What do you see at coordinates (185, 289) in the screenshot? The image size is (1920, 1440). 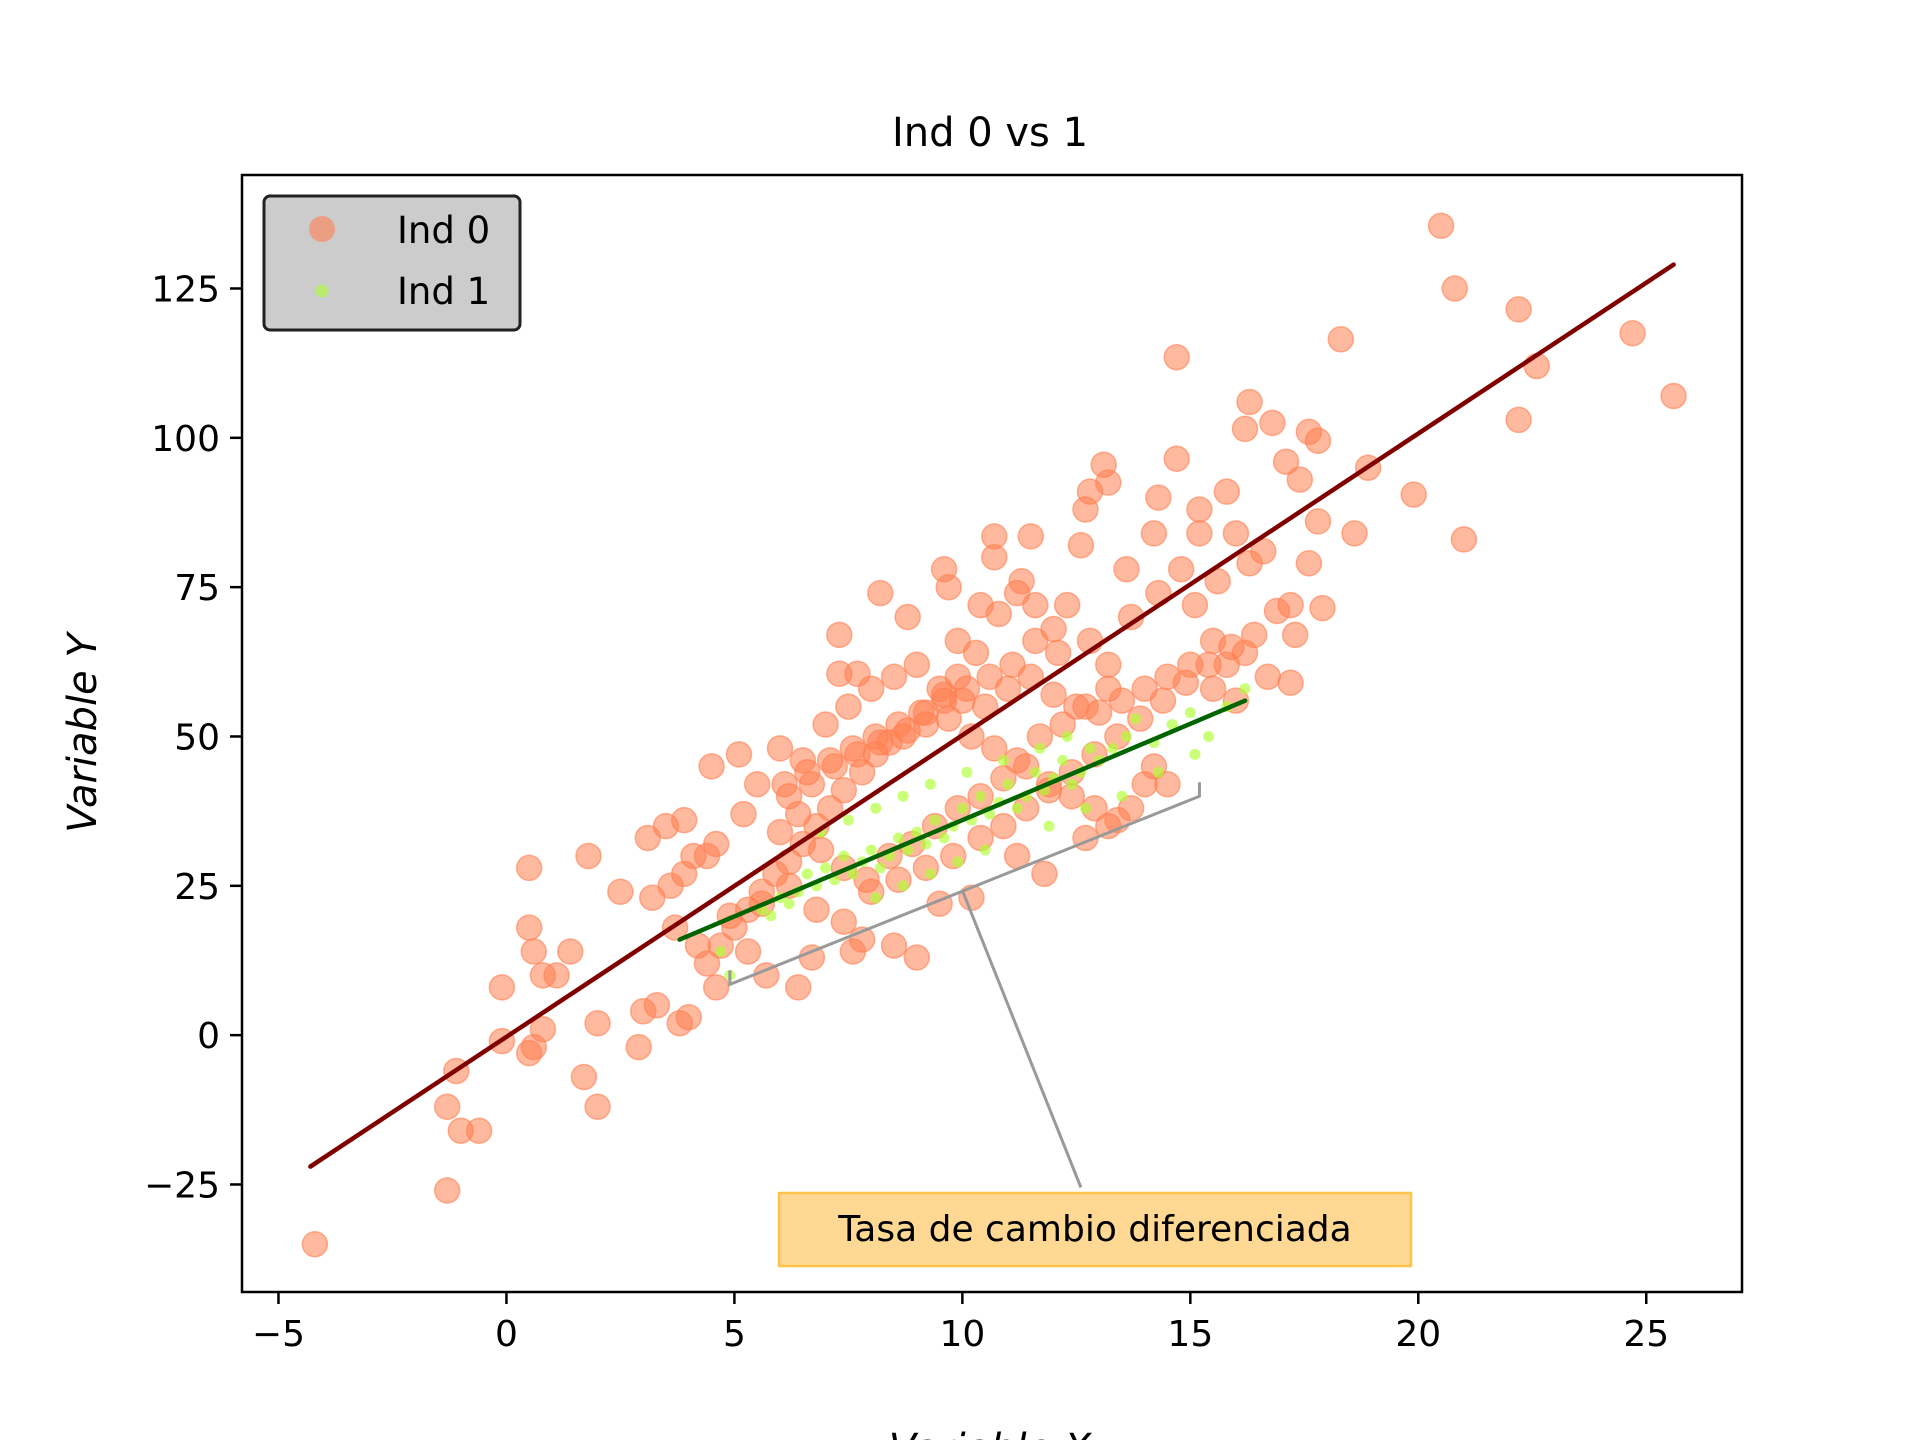 I see `y-tick-label: 125` at bounding box center [185, 289].